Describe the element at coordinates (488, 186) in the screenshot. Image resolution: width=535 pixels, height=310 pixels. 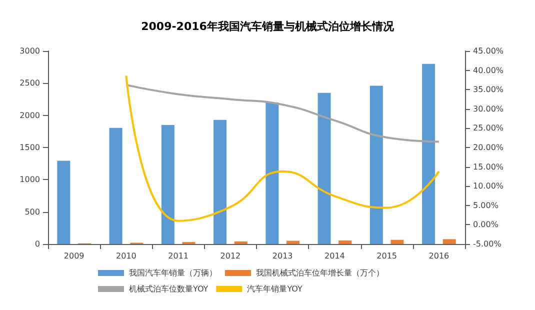
I see `y2-tick-label: 10.00%` at that location.